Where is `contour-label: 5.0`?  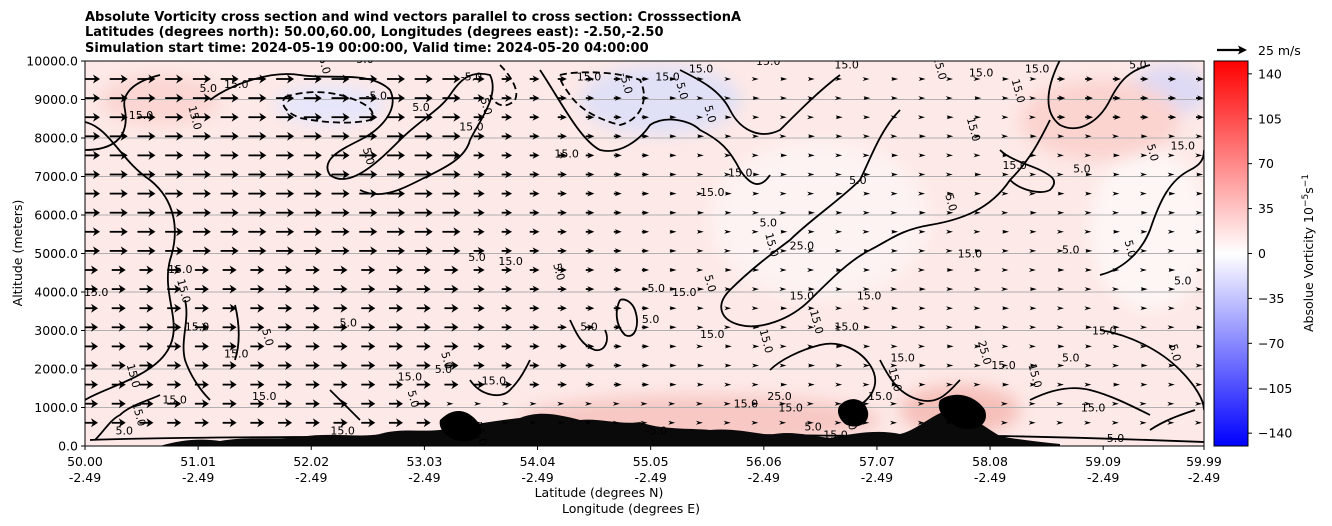 contour-label: 5.0 is located at coordinates (1082, 169).